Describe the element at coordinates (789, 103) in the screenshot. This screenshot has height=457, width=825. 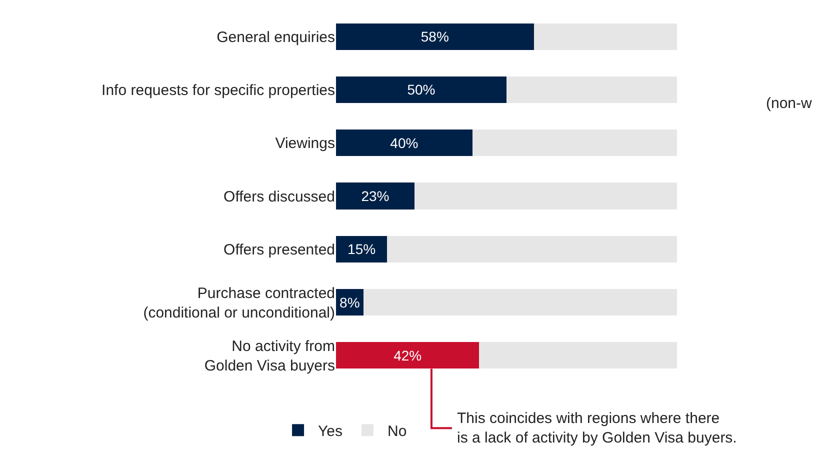
I see `text: (non-w` at that location.